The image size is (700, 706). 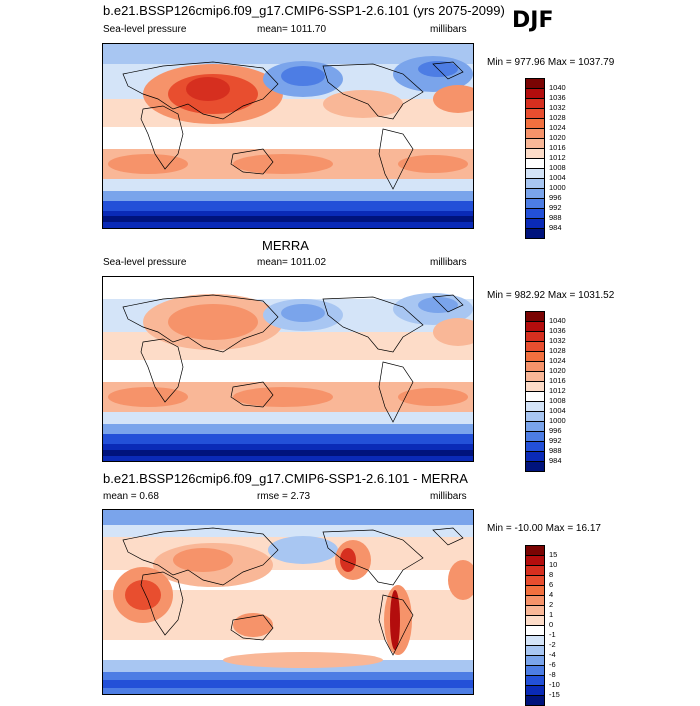 I want to click on colorbar-label: 6, so click(x=551, y=584).